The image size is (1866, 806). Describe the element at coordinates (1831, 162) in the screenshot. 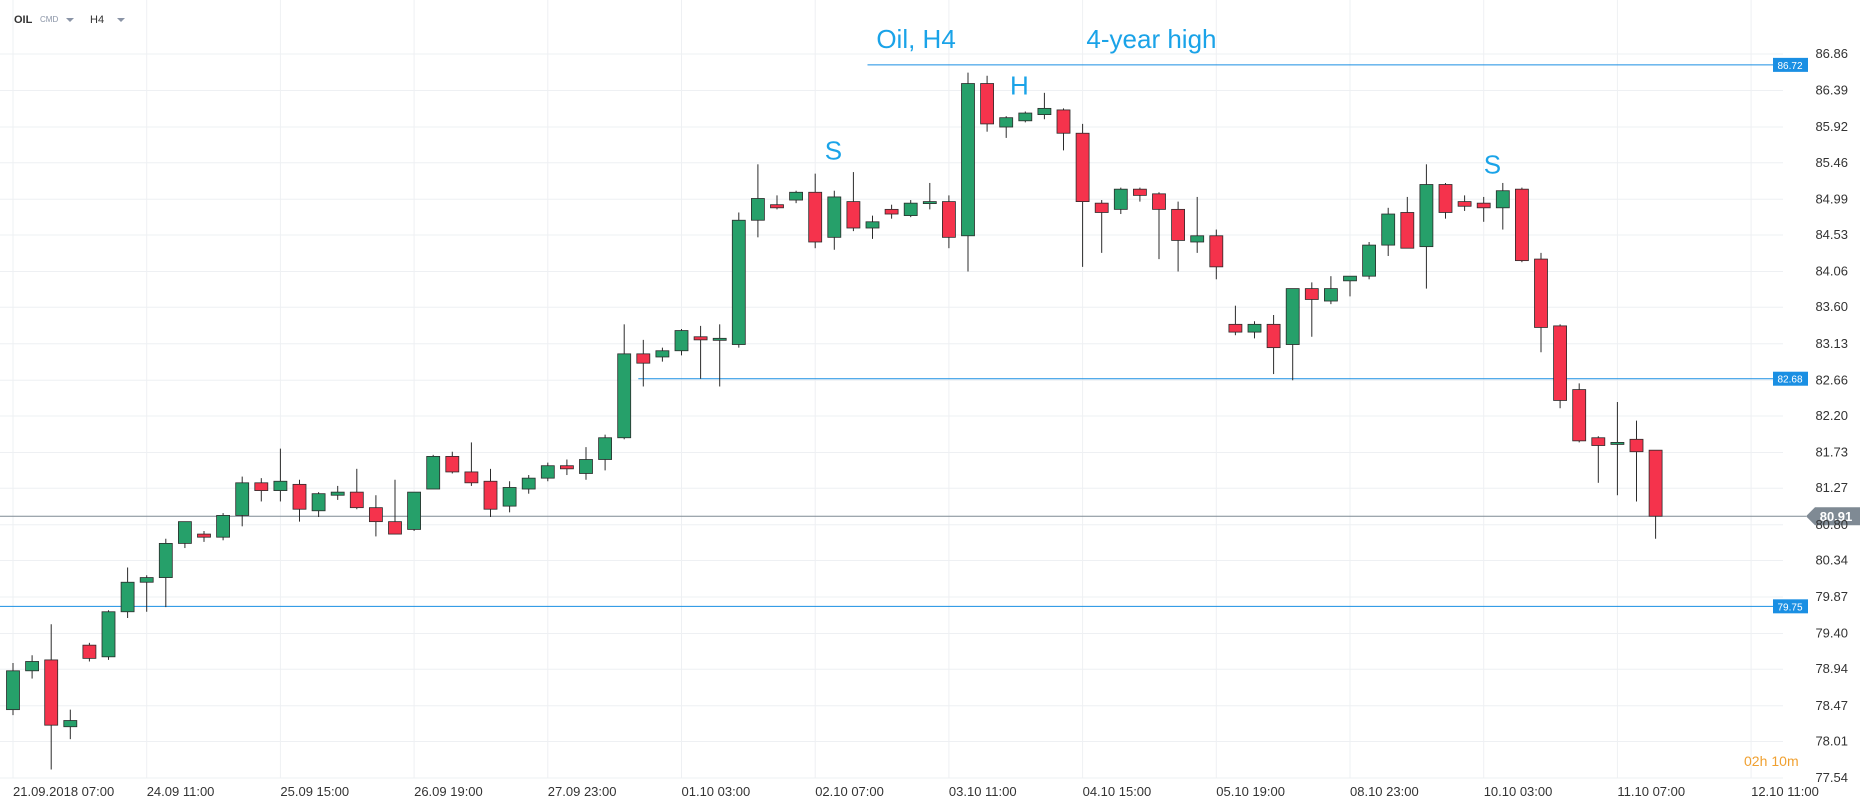

I see `y-tick-label: 85.46` at that location.